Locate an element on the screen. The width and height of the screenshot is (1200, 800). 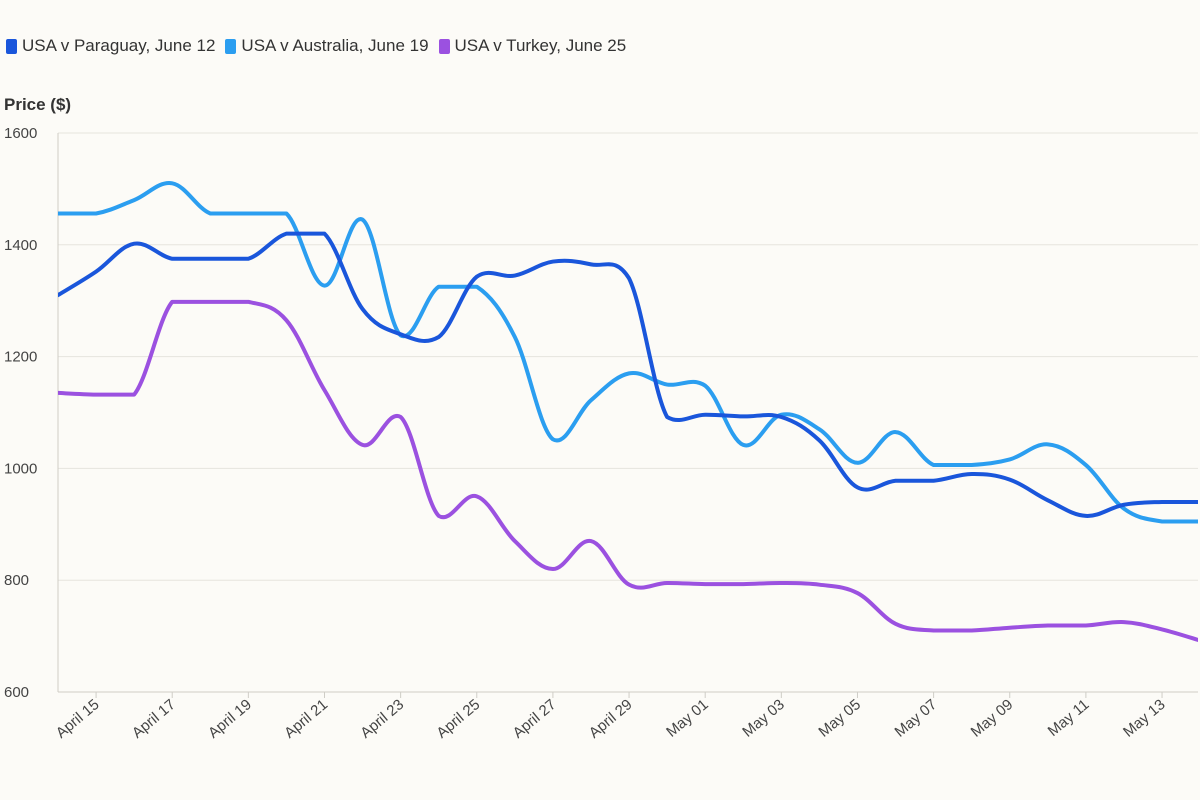
y-tick-label: 1200 is located at coordinates (20, 357).